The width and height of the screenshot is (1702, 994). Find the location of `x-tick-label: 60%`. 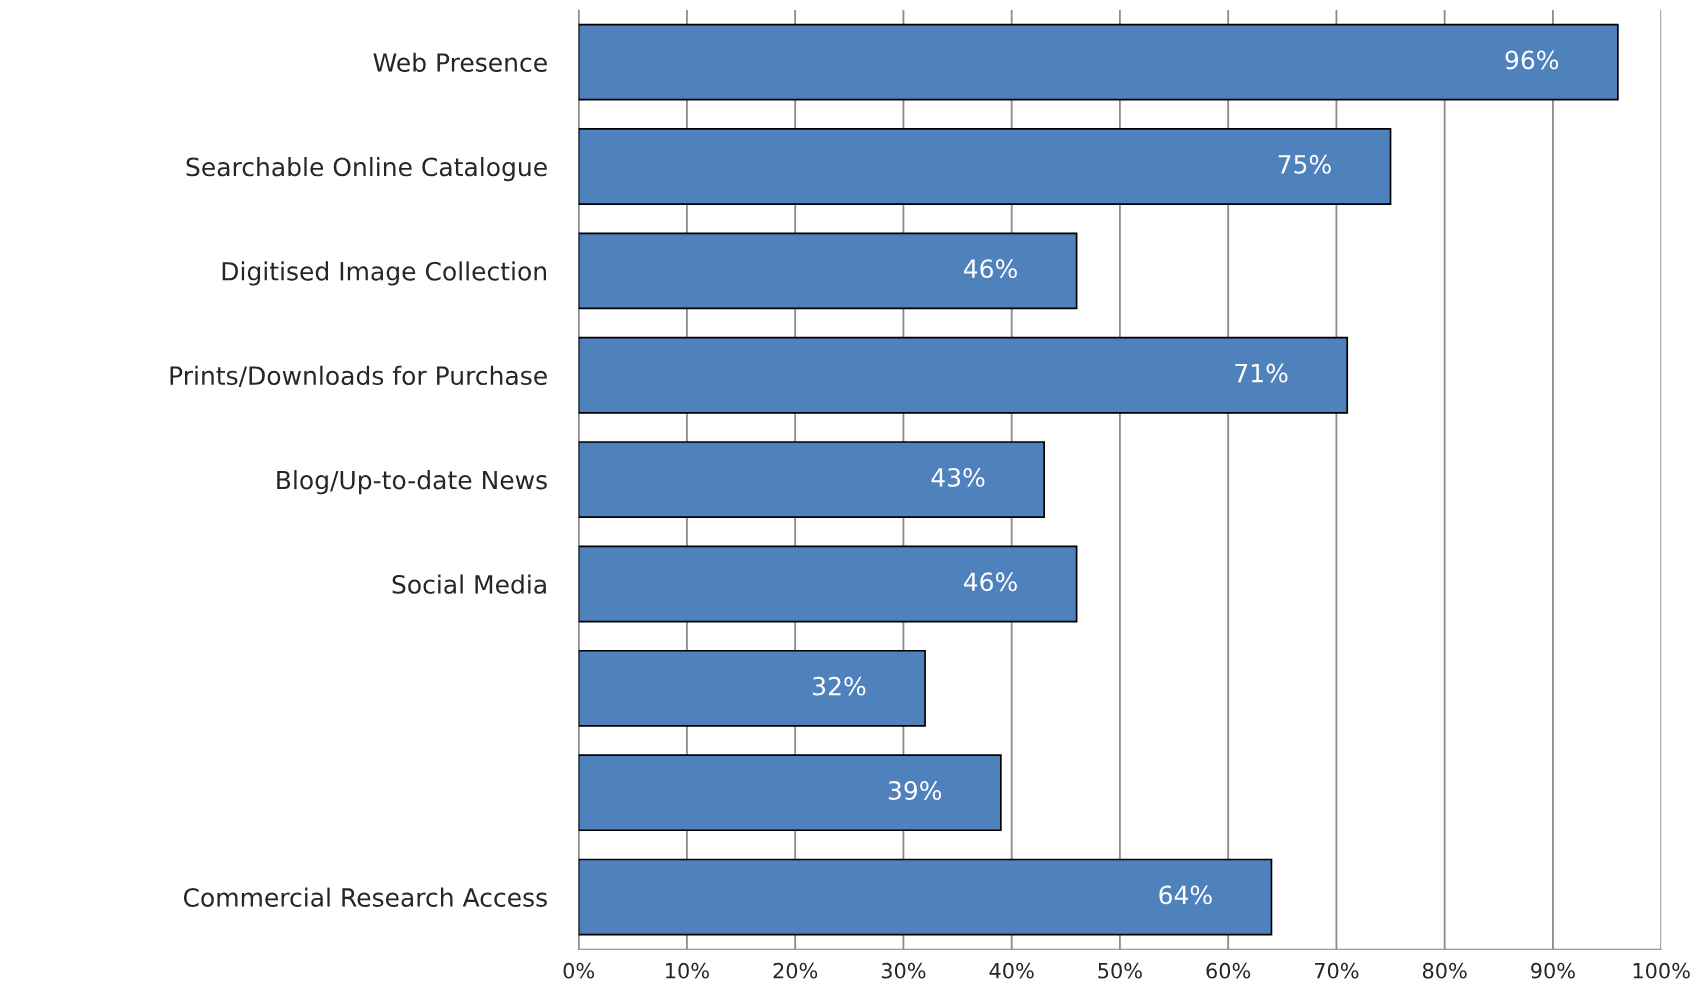

x-tick-label: 60% is located at coordinates (1228, 970).